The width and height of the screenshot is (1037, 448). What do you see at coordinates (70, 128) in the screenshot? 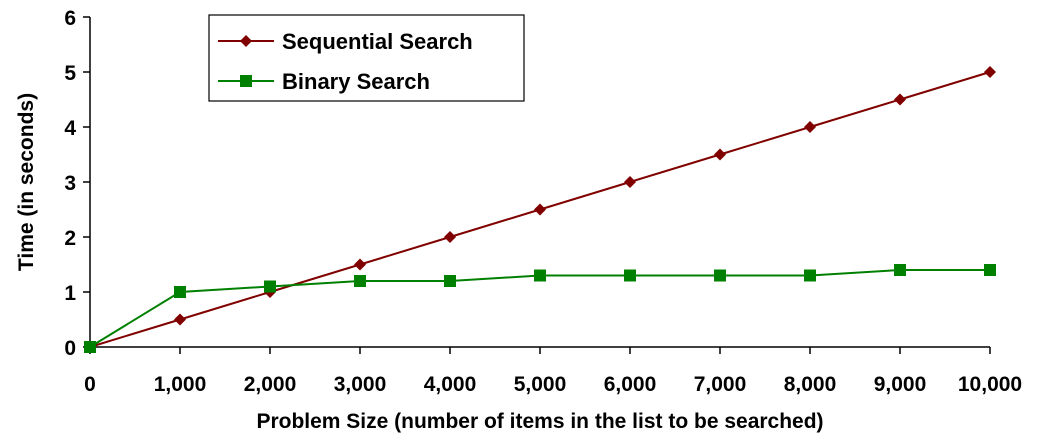
I see `y-tick-label: 4` at bounding box center [70, 128].